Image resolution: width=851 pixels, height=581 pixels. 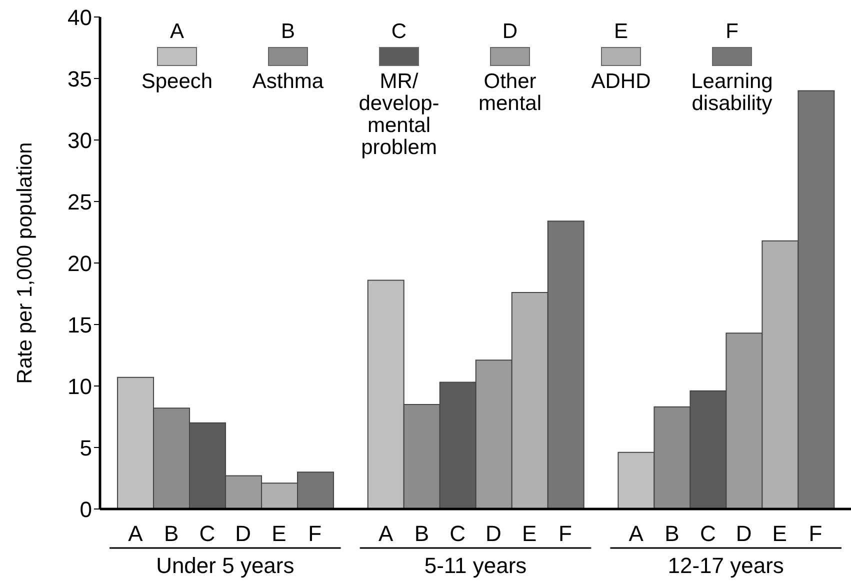 I want to click on y-tick-label: 5, so click(x=86, y=447).